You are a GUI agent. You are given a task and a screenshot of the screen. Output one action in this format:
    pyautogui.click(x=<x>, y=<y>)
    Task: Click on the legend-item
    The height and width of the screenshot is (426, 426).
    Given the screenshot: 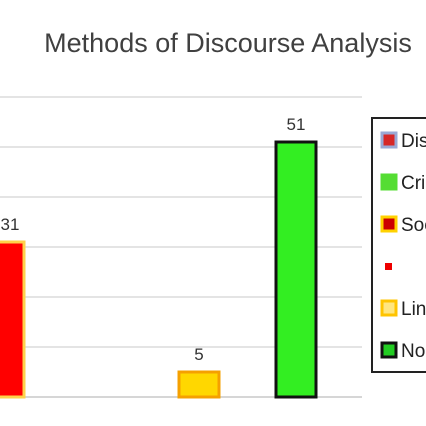 What is the action you would take?
    pyautogui.click(x=388, y=266)
    